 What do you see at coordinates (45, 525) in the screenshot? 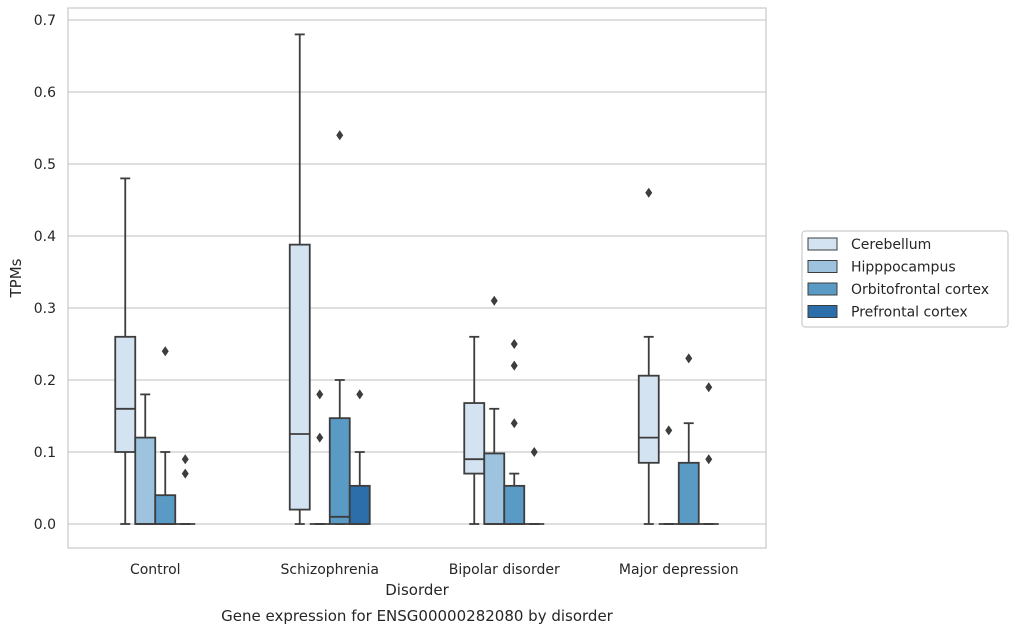
I see `y-tick-label: 0.0` at bounding box center [45, 525].